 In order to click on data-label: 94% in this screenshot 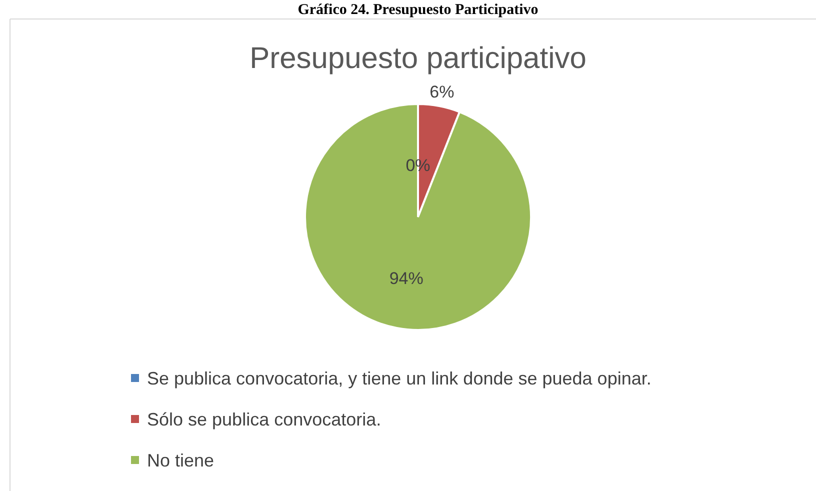, I will do `click(406, 278)`.